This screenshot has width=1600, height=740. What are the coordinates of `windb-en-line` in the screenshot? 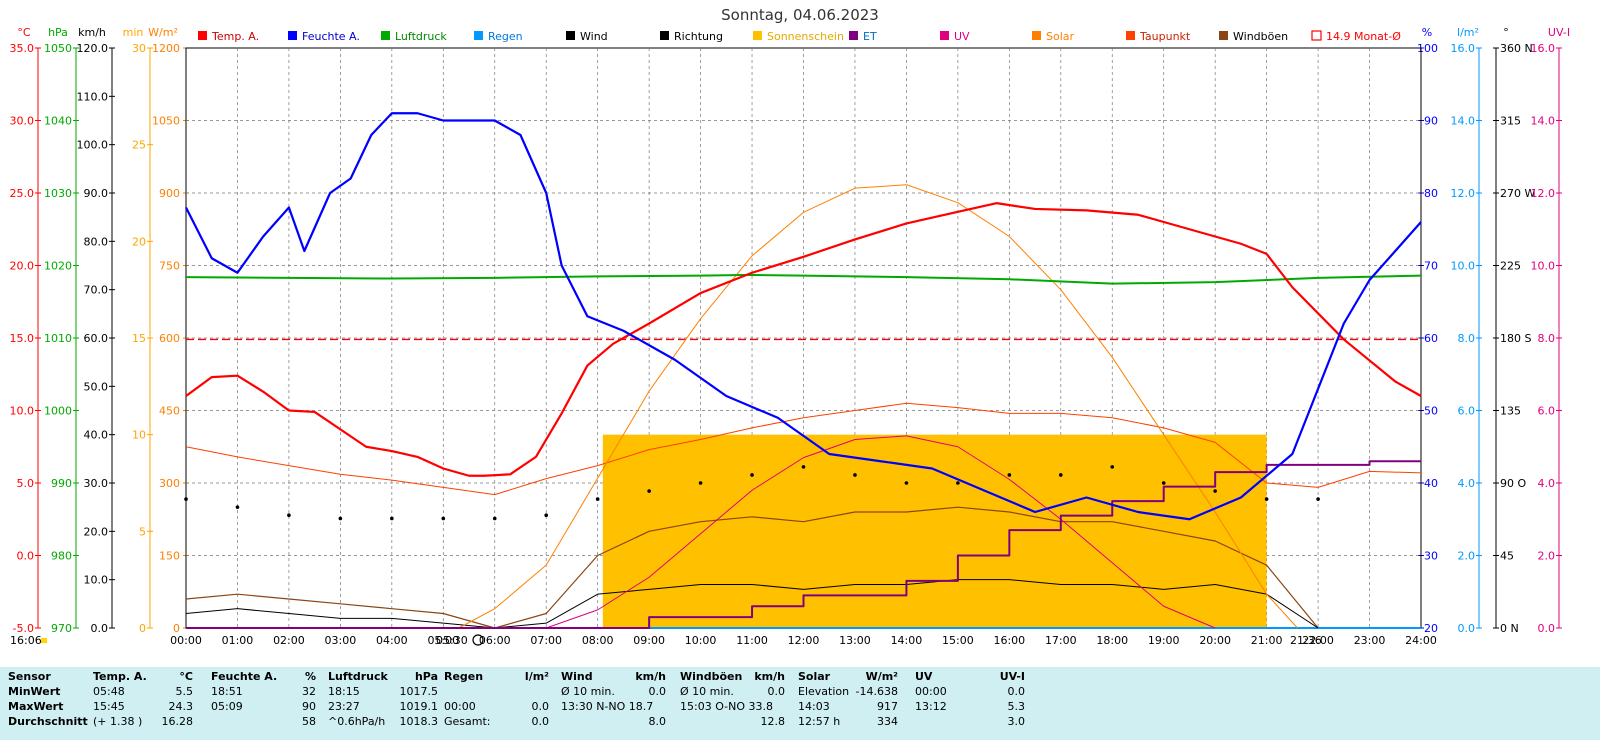 It's located at (752, 567).